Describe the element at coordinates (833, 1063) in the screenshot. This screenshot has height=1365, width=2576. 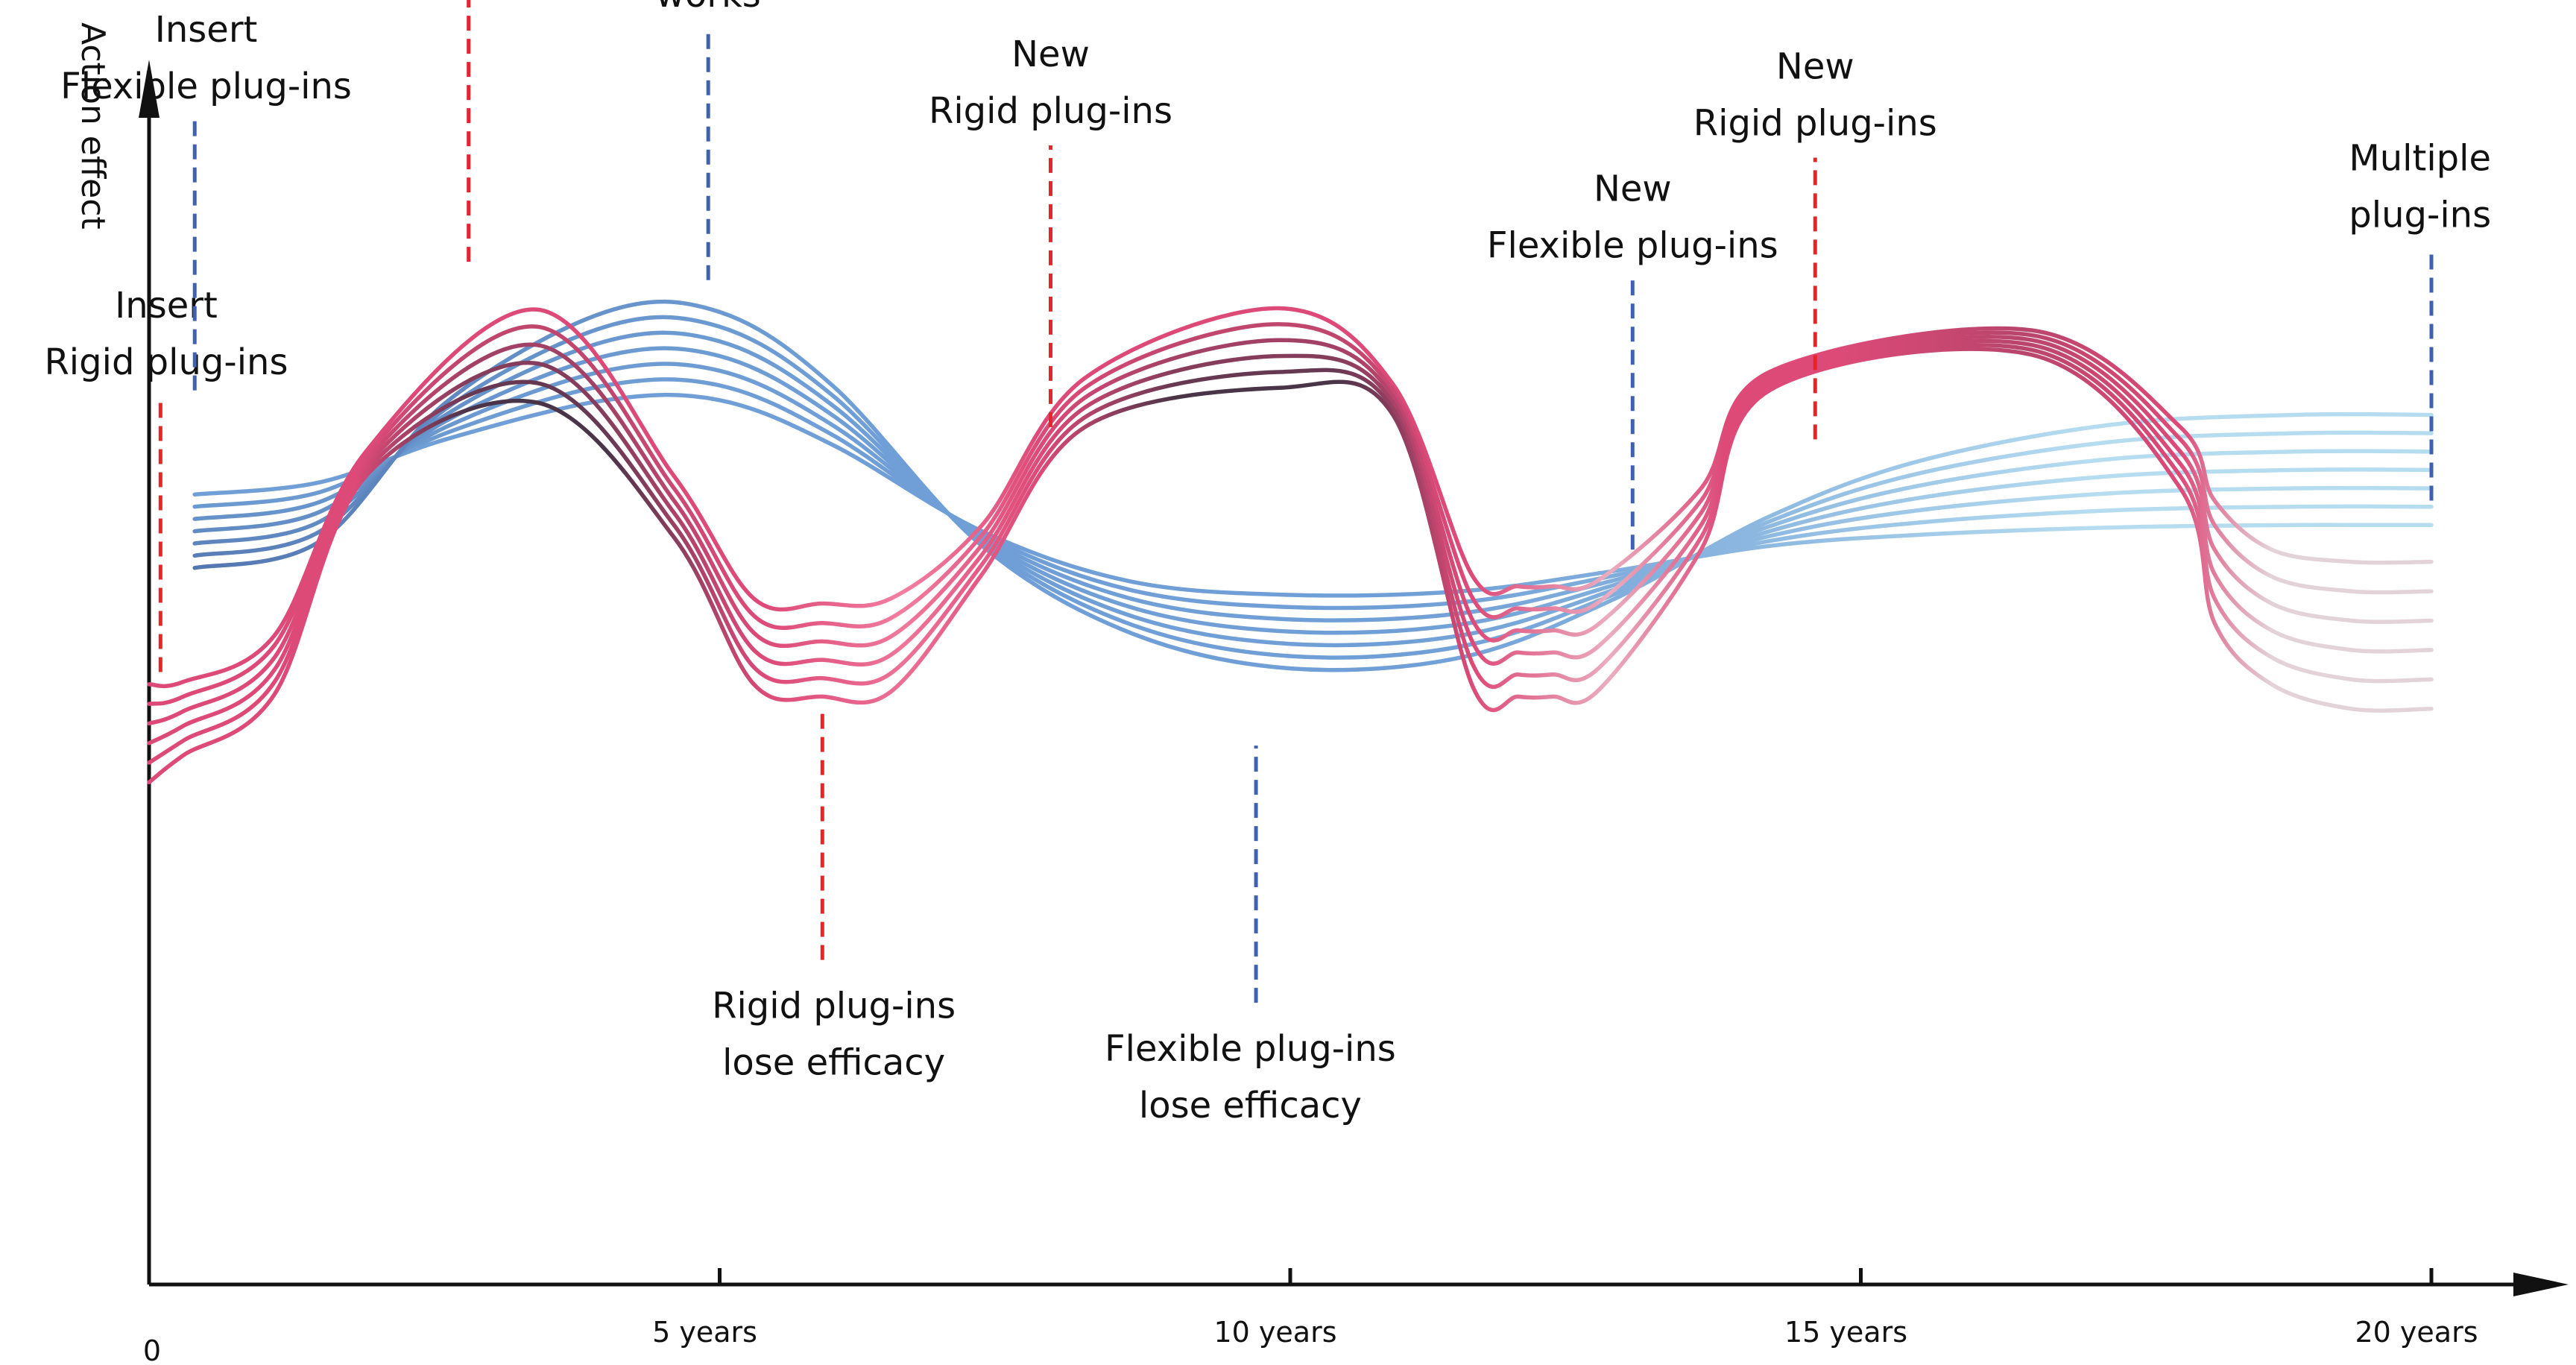
I see `marker-label-rigid-lose: lose efficacy` at that location.